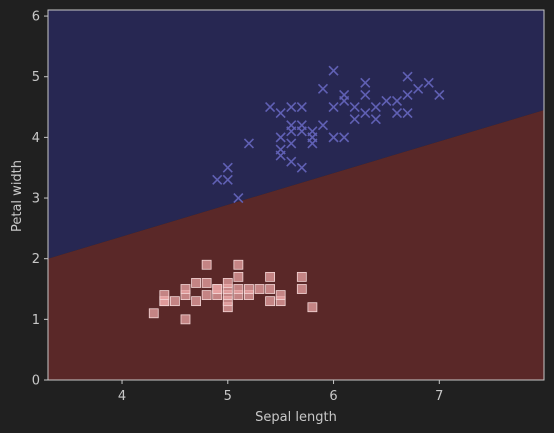 The width and height of the screenshot is (554, 433). What do you see at coordinates (36, 320) in the screenshot?
I see `y-tick-label: 1` at bounding box center [36, 320].